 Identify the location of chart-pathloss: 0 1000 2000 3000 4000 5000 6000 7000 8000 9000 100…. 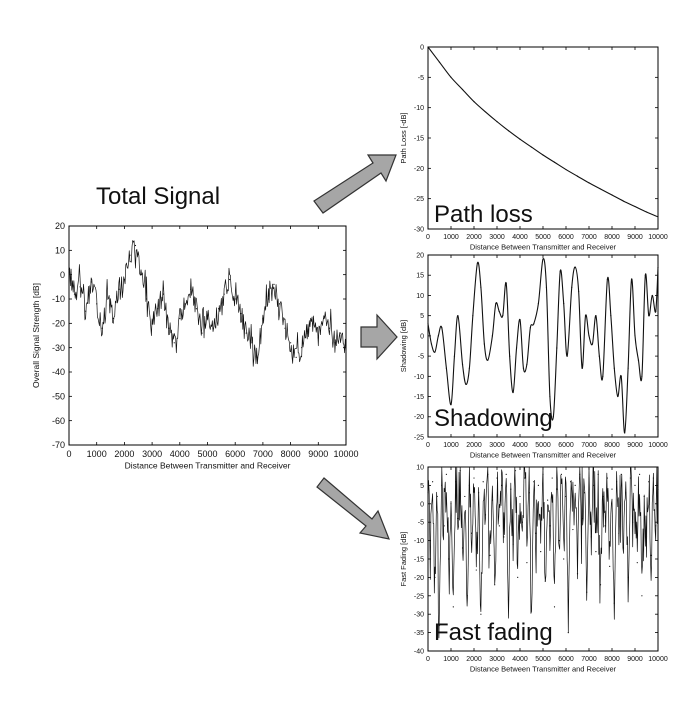
(533, 147).